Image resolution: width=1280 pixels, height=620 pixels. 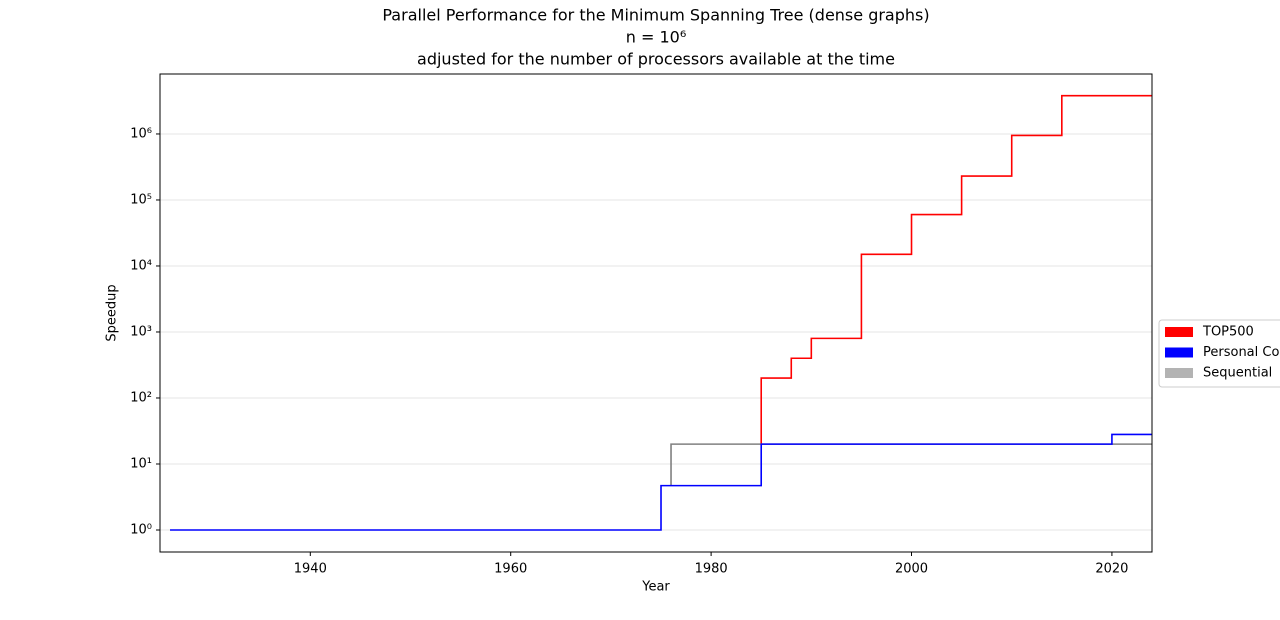 What do you see at coordinates (656, 37) in the screenshot?
I see `chart-subtitle: n = 10⁶` at bounding box center [656, 37].